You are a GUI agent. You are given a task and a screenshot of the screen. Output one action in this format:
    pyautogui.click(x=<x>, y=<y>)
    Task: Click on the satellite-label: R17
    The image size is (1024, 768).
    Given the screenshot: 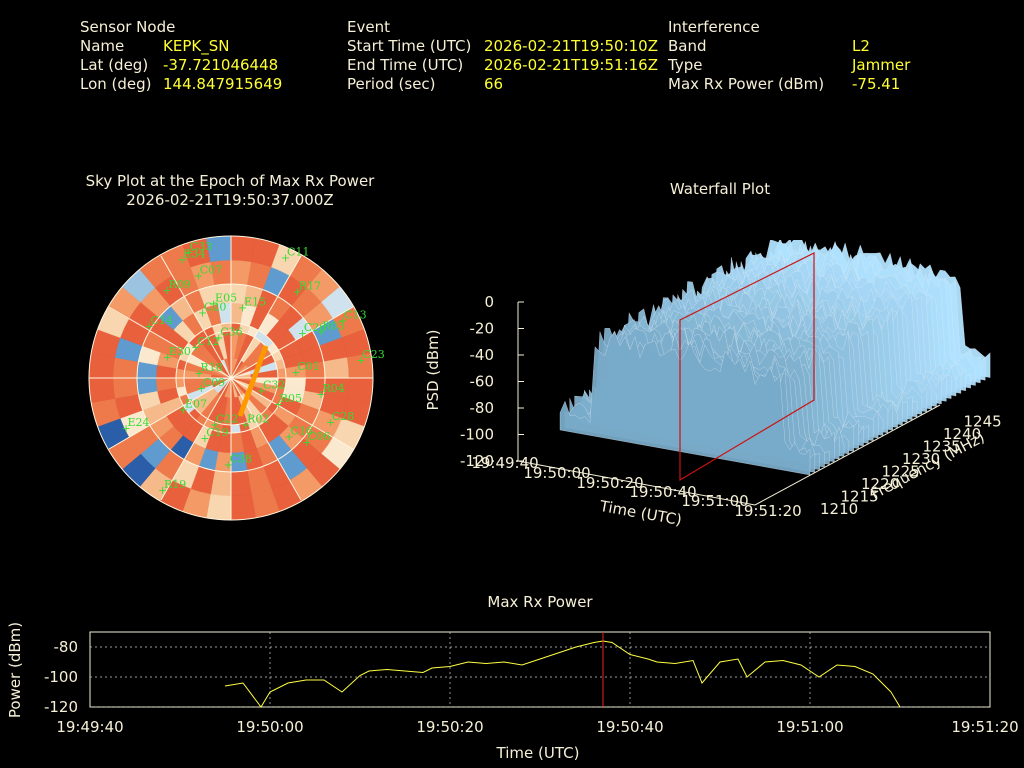 What is the action you would take?
    pyautogui.click(x=310, y=285)
    